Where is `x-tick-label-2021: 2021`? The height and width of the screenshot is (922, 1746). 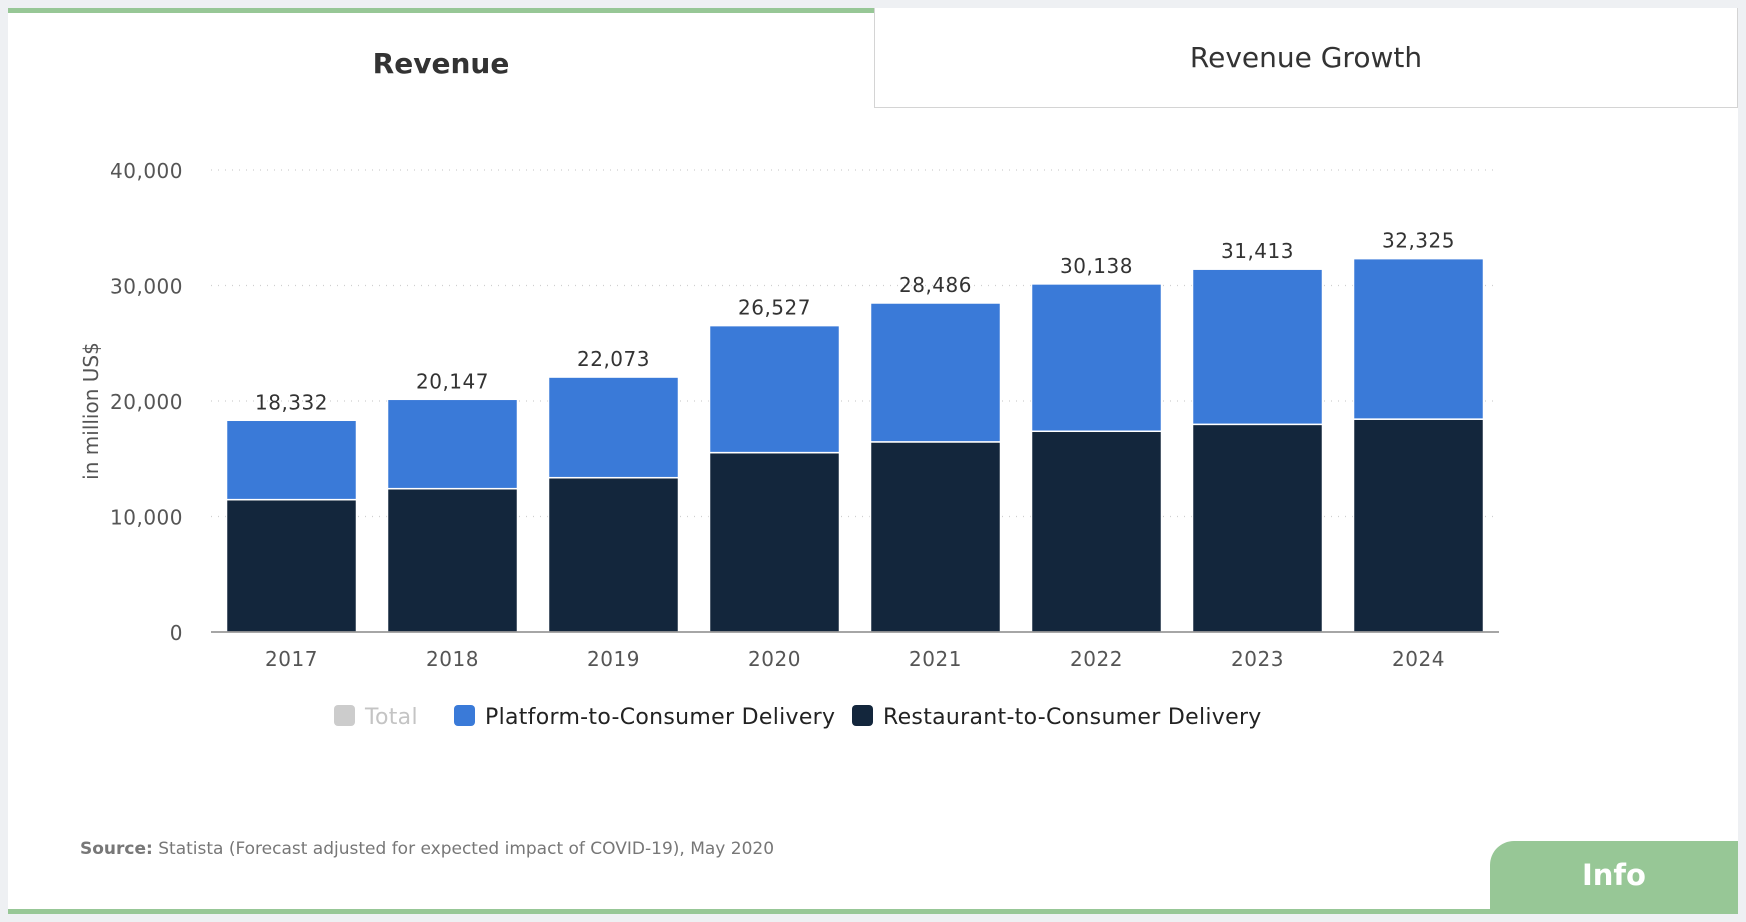
x-tick-label-2021: 2021 is located at coordinates (935, 659).